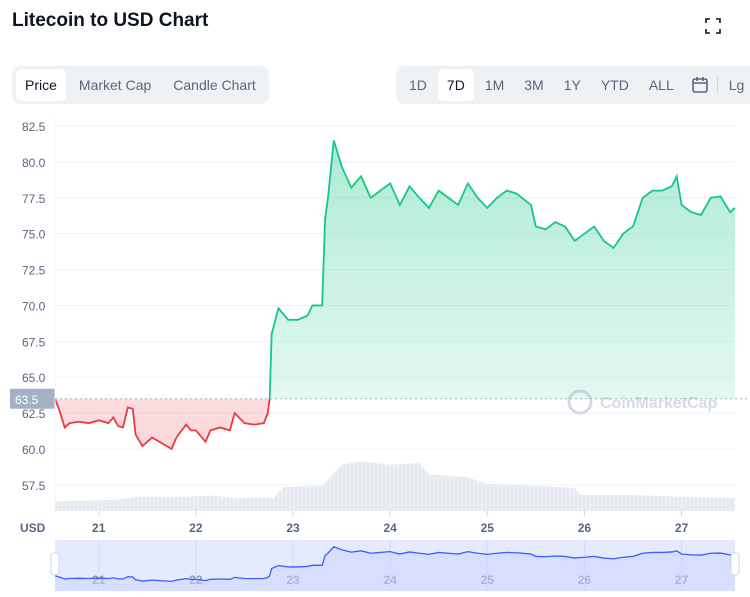  Describe the element at coordinates (34, 450) in the screenshot. I see `y-tick-label: 60.0` at that location.